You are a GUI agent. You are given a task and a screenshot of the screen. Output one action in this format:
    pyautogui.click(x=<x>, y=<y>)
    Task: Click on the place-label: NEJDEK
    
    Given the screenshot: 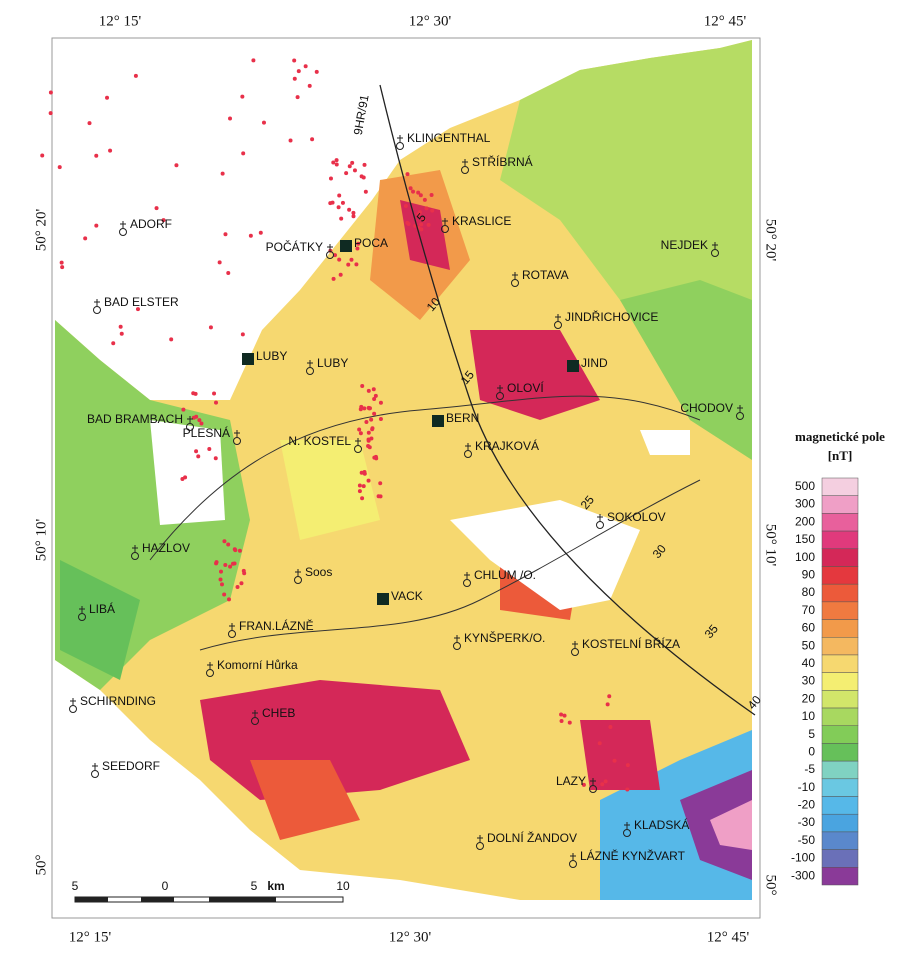 What is the action you would take?
    pyautogui.click(x=684, y=245)
    